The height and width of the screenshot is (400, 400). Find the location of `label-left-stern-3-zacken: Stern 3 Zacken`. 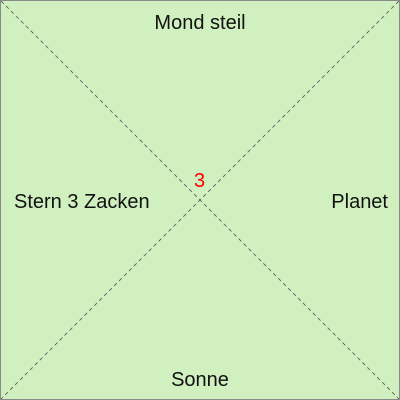

label-left-stern-3-zacken: Stern 3 Zacken is located at coordinates (82, 202).